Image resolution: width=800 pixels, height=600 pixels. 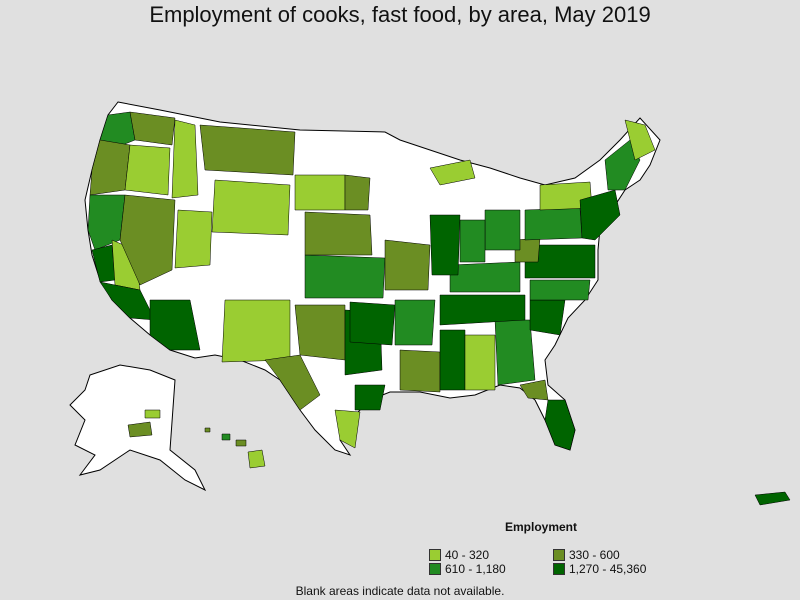 What do you see at coordinates (622, 165) in the screenshot?
I see `region-new-england` at bounding box center [622, 165].